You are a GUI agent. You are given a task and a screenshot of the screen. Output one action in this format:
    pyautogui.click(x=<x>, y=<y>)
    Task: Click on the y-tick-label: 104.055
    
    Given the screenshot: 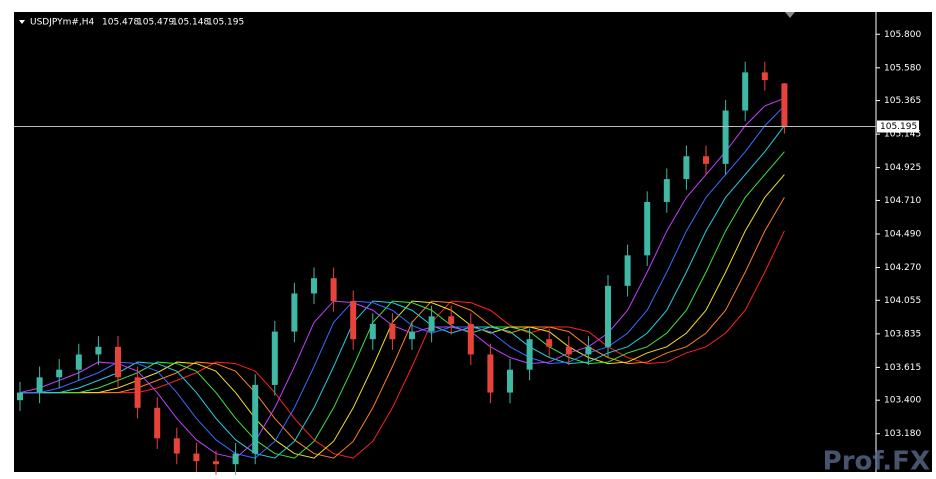 What is the action you would take?
    pyautogui.click(x=902, y=301)
    